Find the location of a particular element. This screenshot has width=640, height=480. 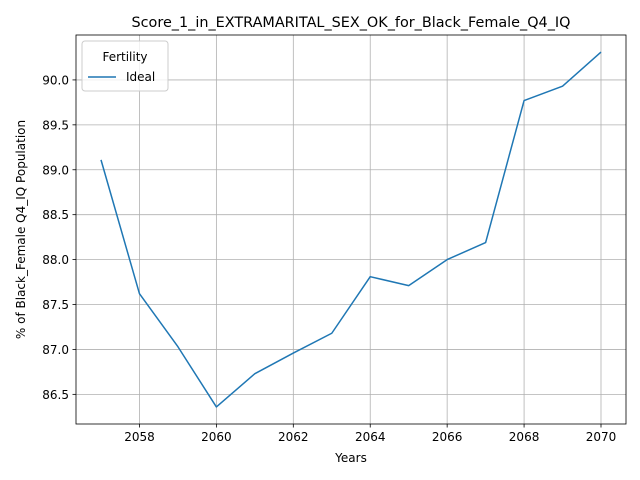

x-axis-ticks: 2058 2060 2062 2064 2066 2068 2070 is located at coordinates (370, 434).